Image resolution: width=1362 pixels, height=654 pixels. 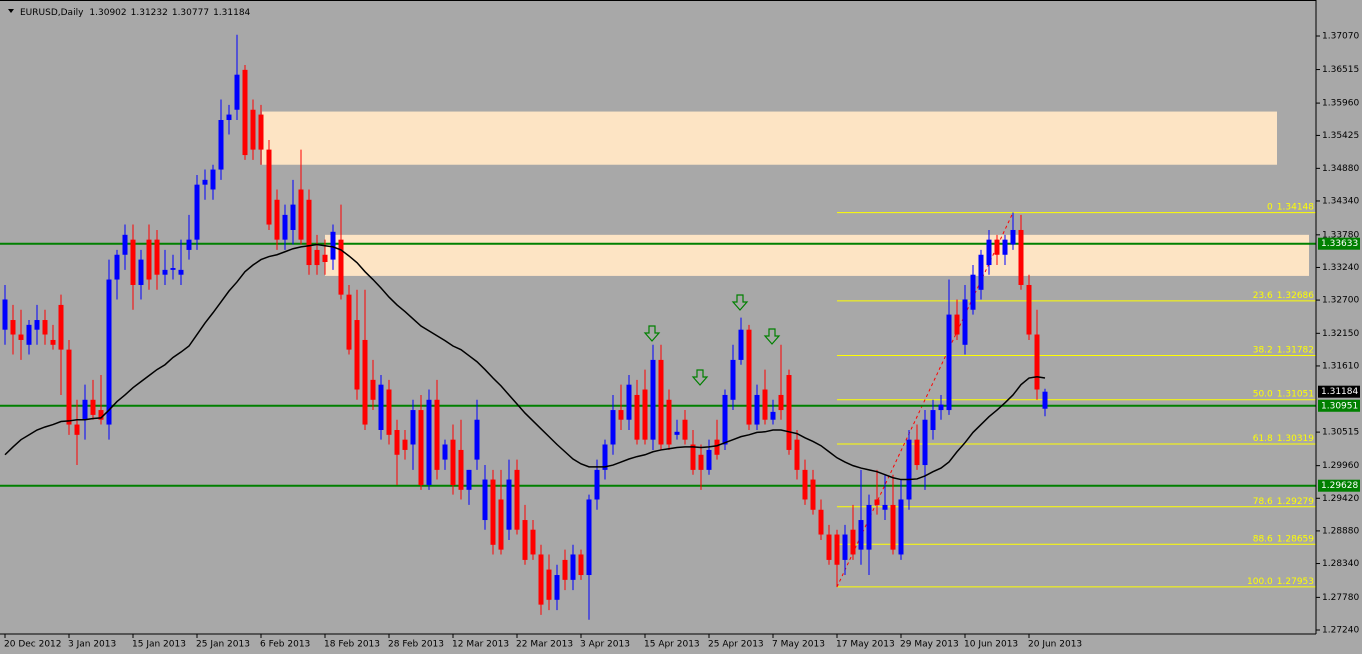 I want to click on current-price-label: 1.31184, so click(x=1339, y=392).